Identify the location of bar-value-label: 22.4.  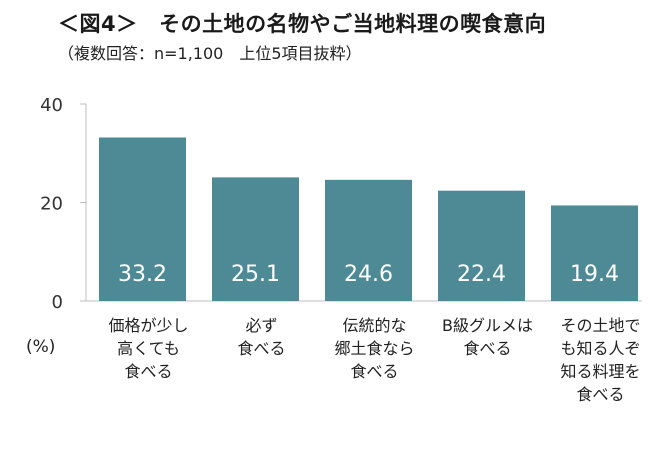
(481, 274).